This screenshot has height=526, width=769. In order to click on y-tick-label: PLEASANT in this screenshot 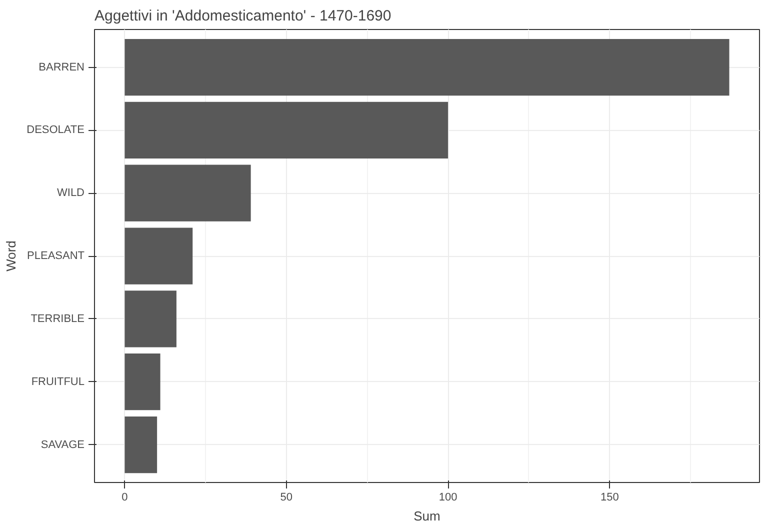, I will do `click(56, 256)`.